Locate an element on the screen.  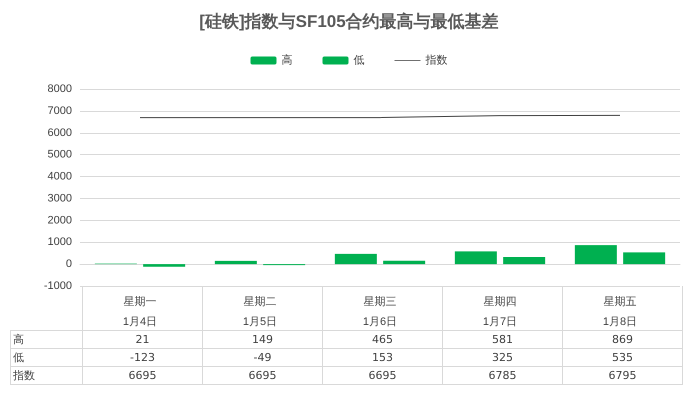
data-label: 6785 is located at coordinates (502, 375).